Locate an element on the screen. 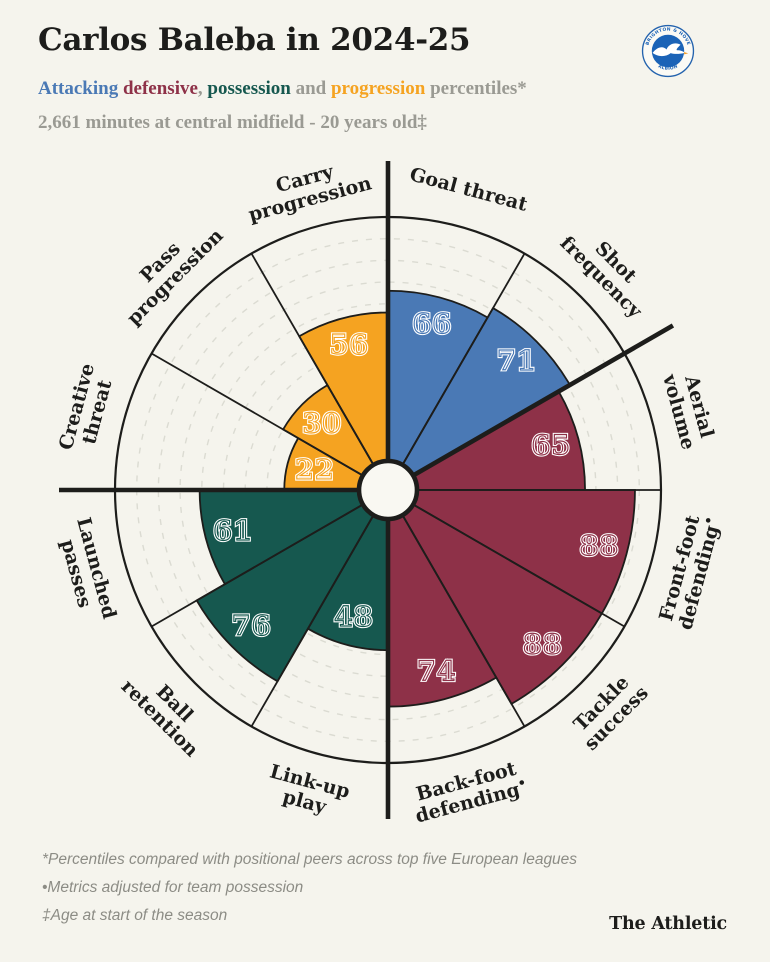 The height and width of the screenshot is (962, 770). svg-text: 48 is located at coordinates (354, 617).